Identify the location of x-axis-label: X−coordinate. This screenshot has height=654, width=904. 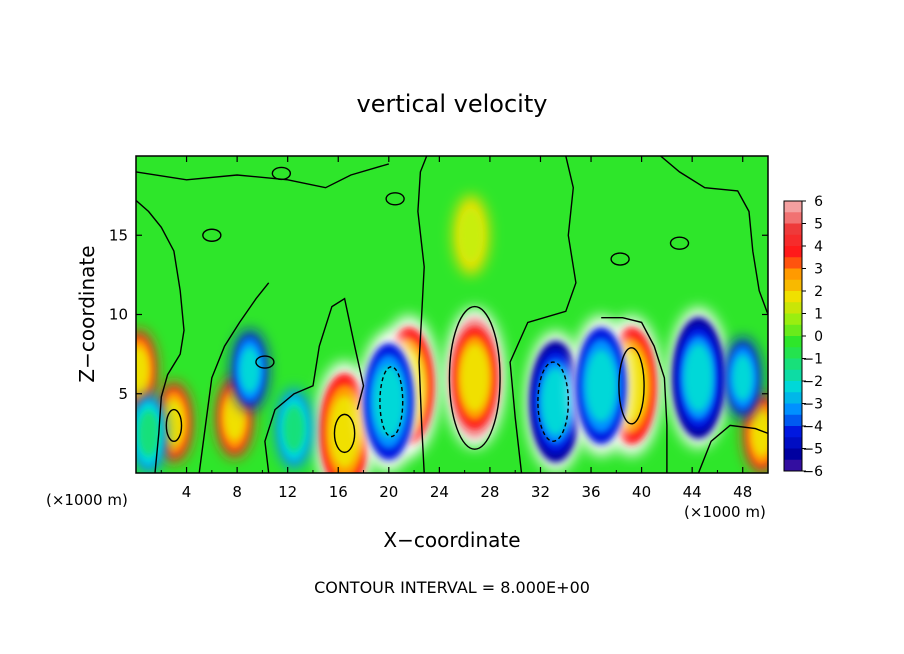
(451, 540).